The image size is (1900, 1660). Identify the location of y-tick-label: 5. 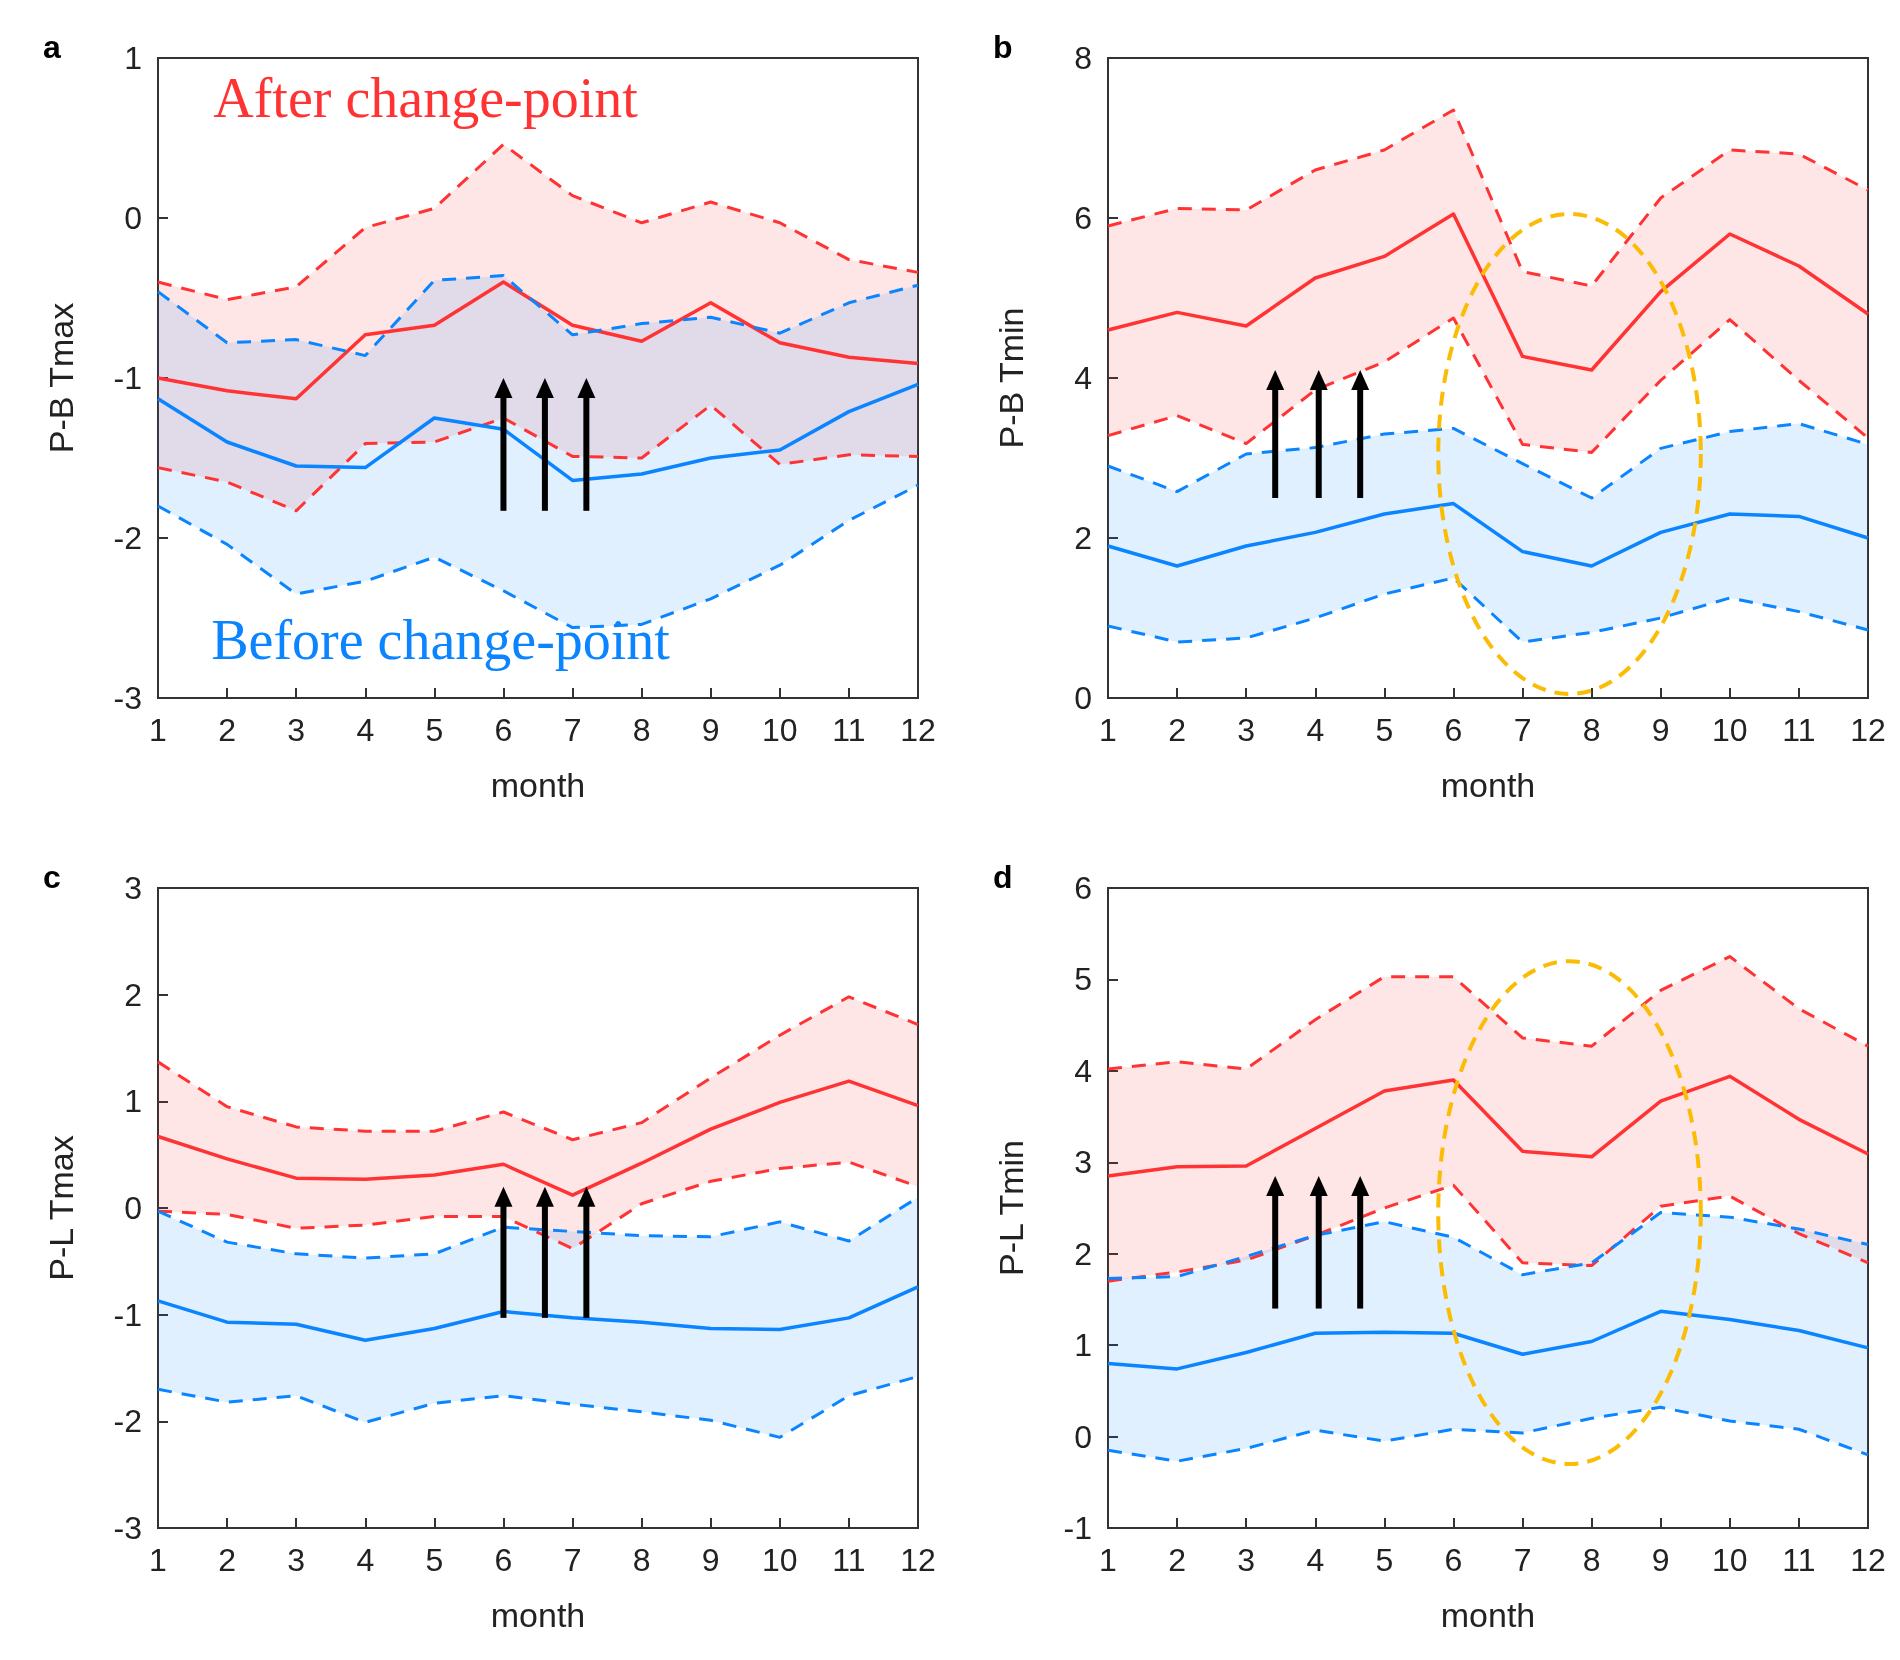
(1083, 979).